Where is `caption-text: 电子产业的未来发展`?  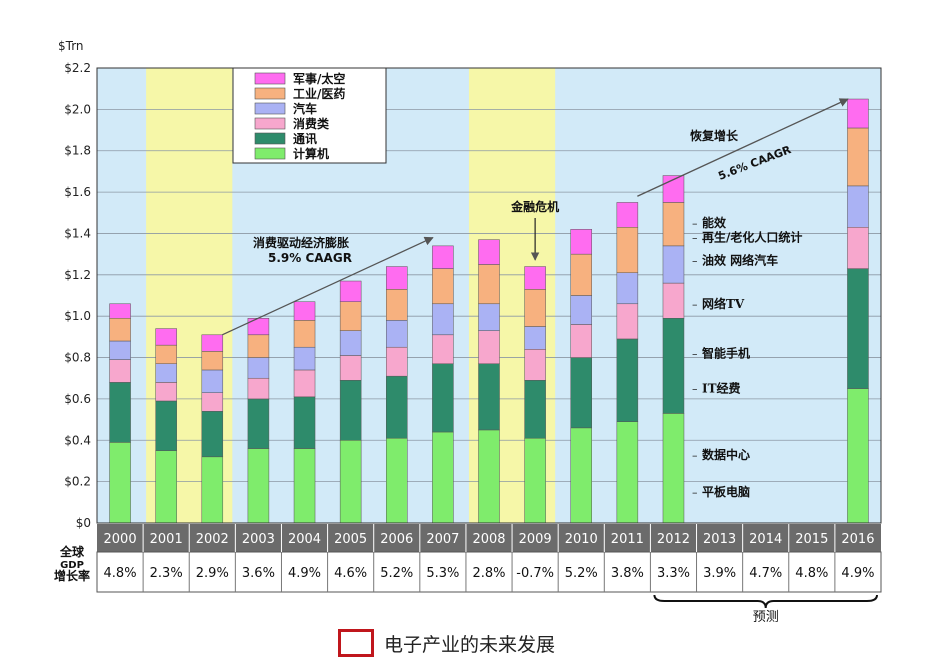 caption-text: 电子产业的未来发展 is located at coordinates (470, 644).